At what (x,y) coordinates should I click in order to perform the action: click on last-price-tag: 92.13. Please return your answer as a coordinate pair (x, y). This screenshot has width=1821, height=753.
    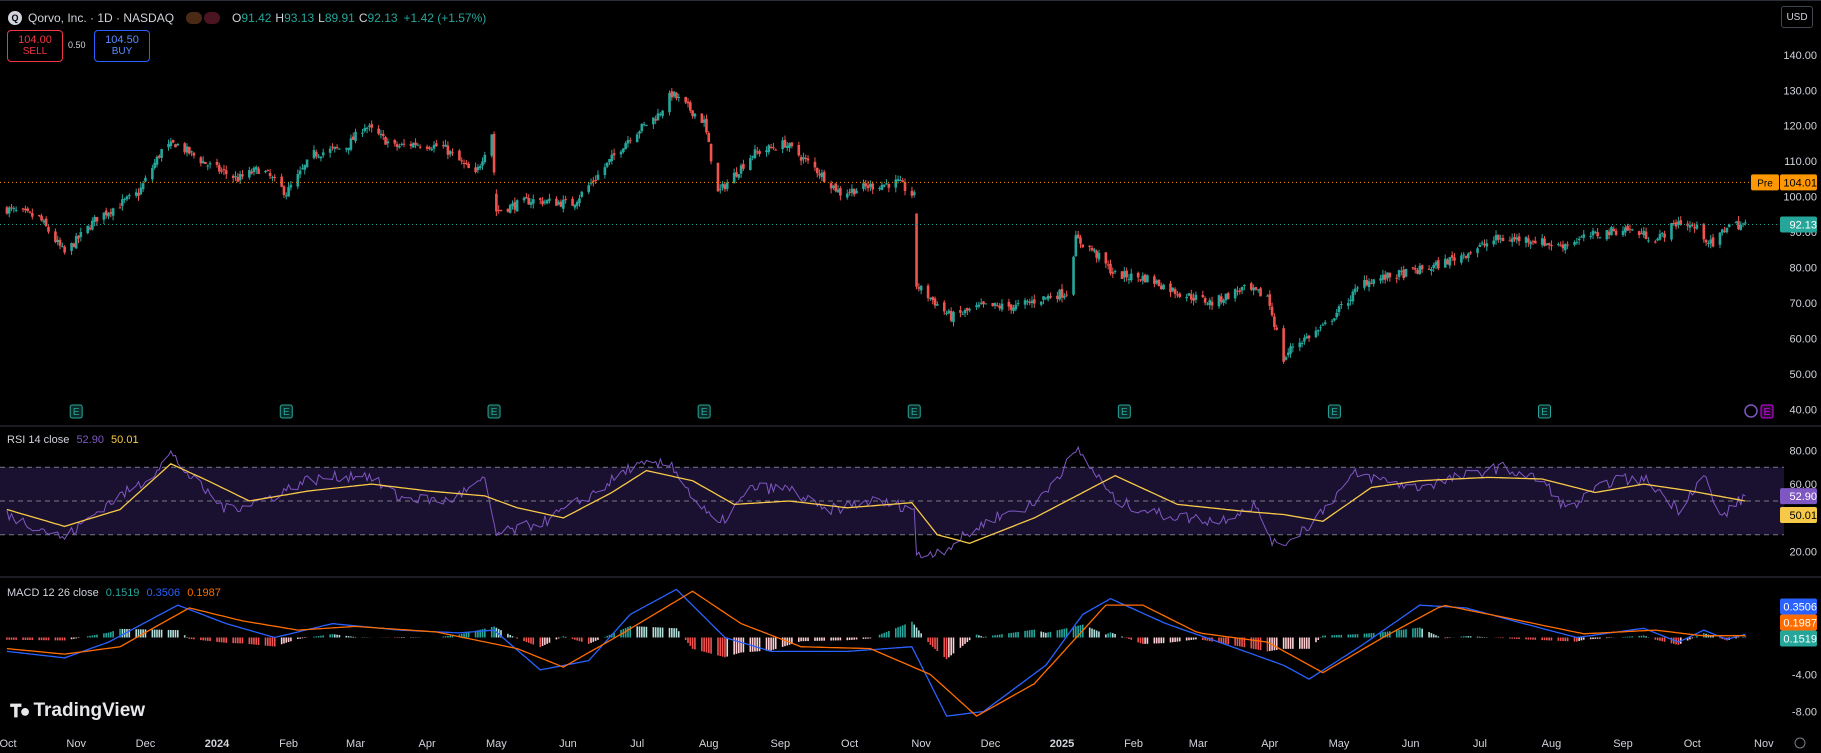
    Looking at the image, I should click on (1803, 226).